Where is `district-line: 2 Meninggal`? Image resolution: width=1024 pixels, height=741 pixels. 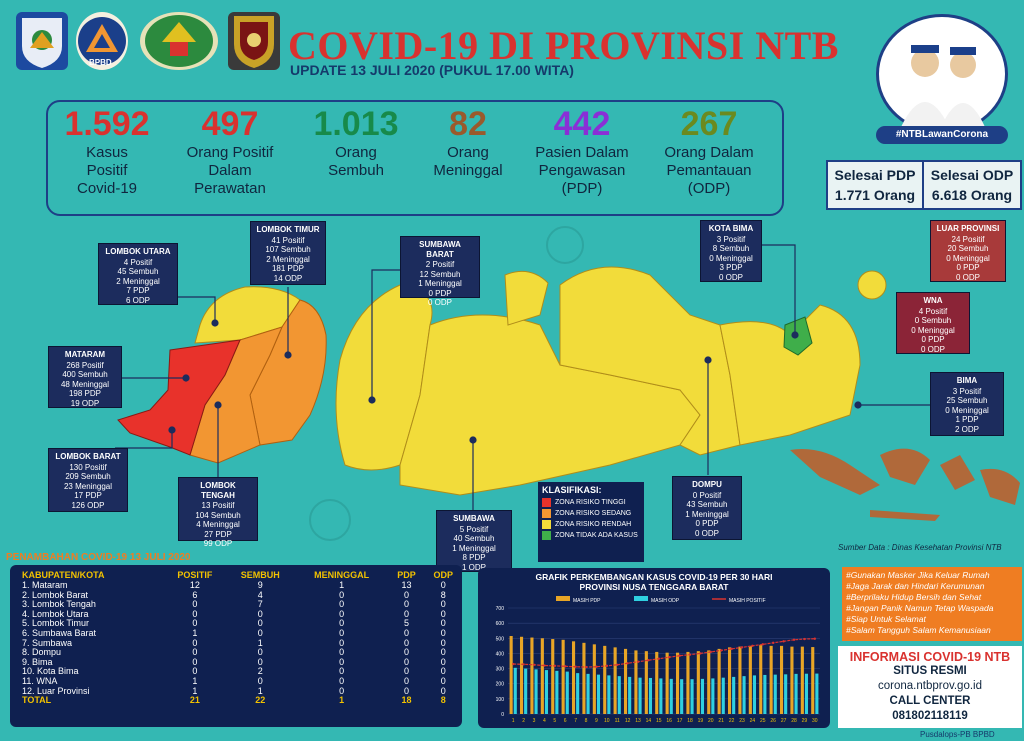 district-line: 2 Meninggal is located at coordinates (138, 281).